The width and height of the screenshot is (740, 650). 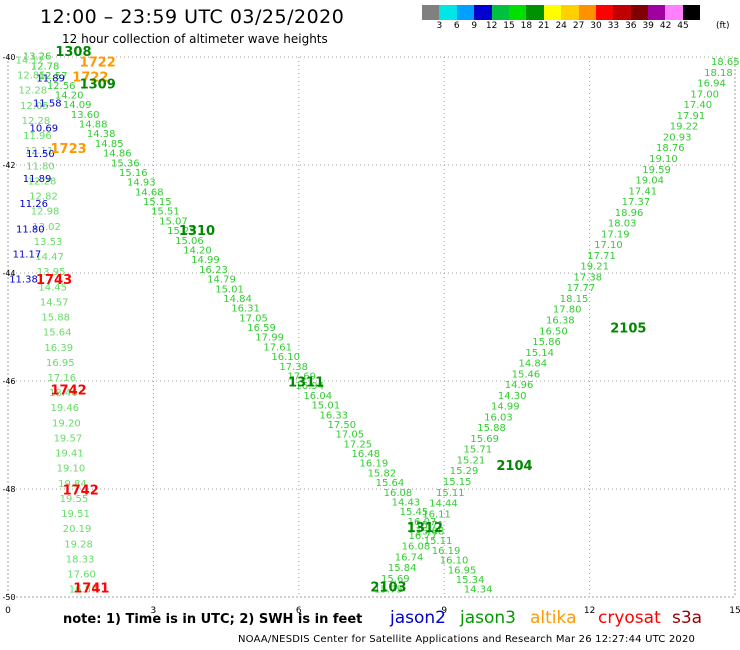 What do you see at coordinates (333, 415) in the screenshot?
I see `wave-height-value: 16.33` at bounding box center [333, 415].